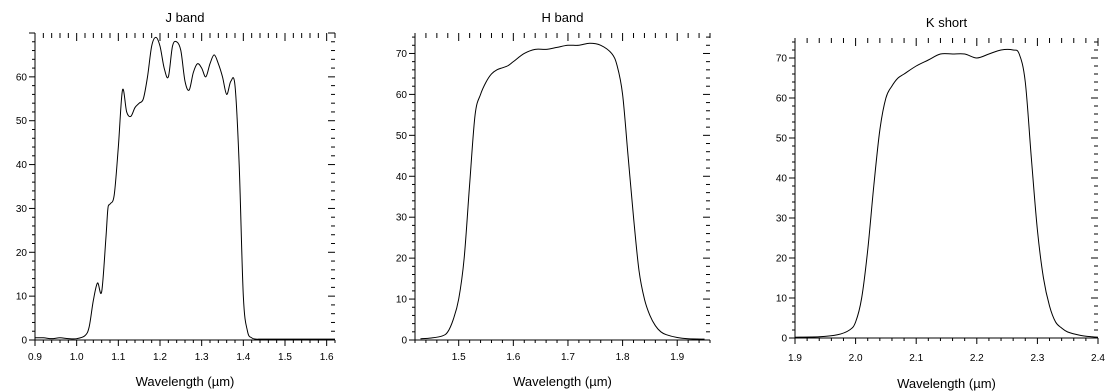 The height and width of the screenshot is (392, 1107). I want to click on x-tick-label: 1.3, so click(202, 357).